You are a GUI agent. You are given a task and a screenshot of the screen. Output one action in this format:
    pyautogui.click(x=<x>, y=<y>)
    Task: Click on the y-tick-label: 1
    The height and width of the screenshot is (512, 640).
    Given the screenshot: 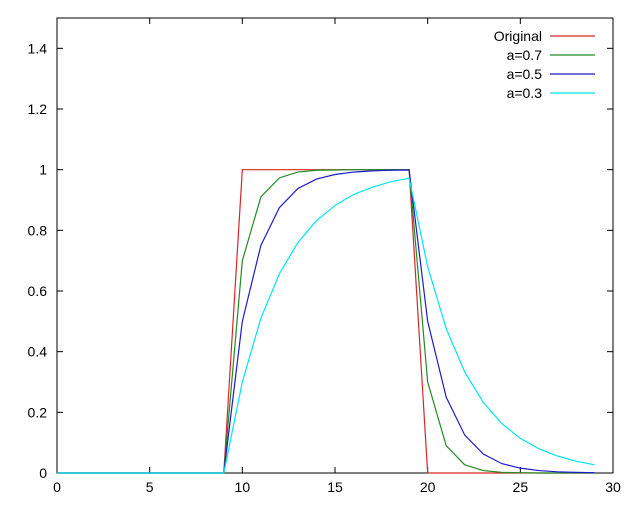 What is the action you would take?
    pyautogui.click(x=43, y=170)
    